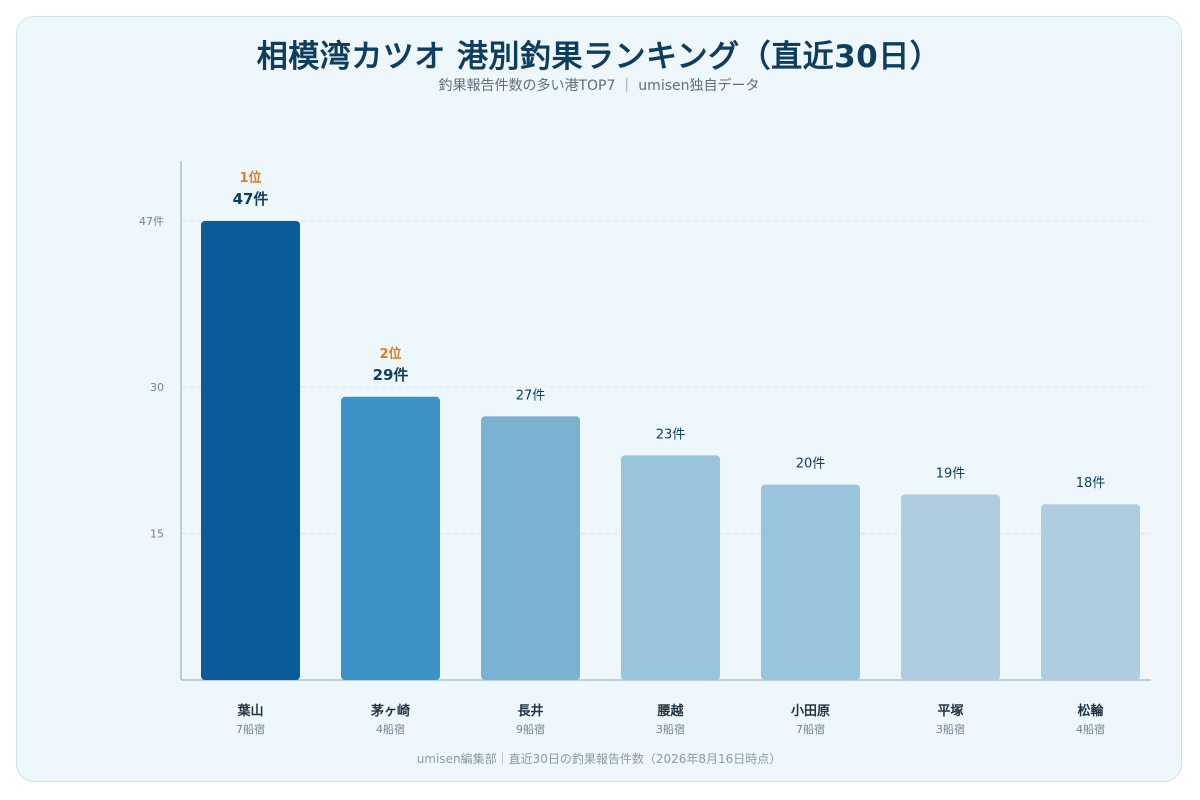 This screenshot has width=1200, height=800. I want to click on x-category-label: 松輪, so click(1090, 711).